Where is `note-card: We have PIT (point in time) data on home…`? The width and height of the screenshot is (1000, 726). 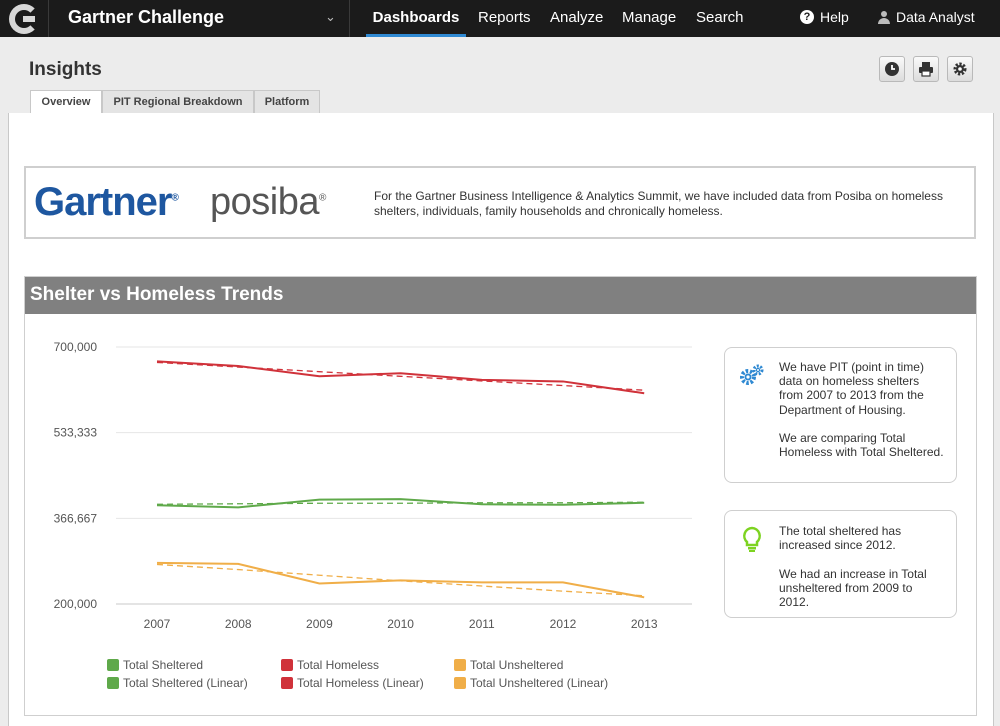 note-card: We have PIT (point in time) data on home… is located at coordinates (840, 415).